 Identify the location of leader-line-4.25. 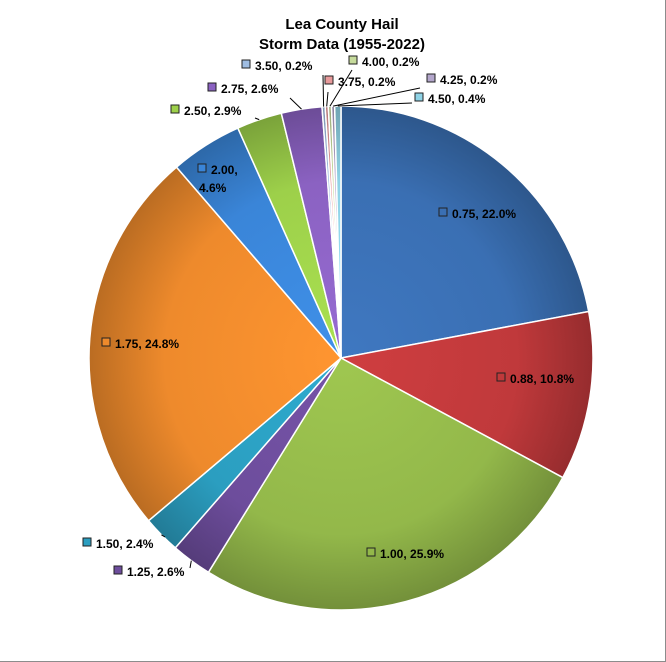
(376, 97).